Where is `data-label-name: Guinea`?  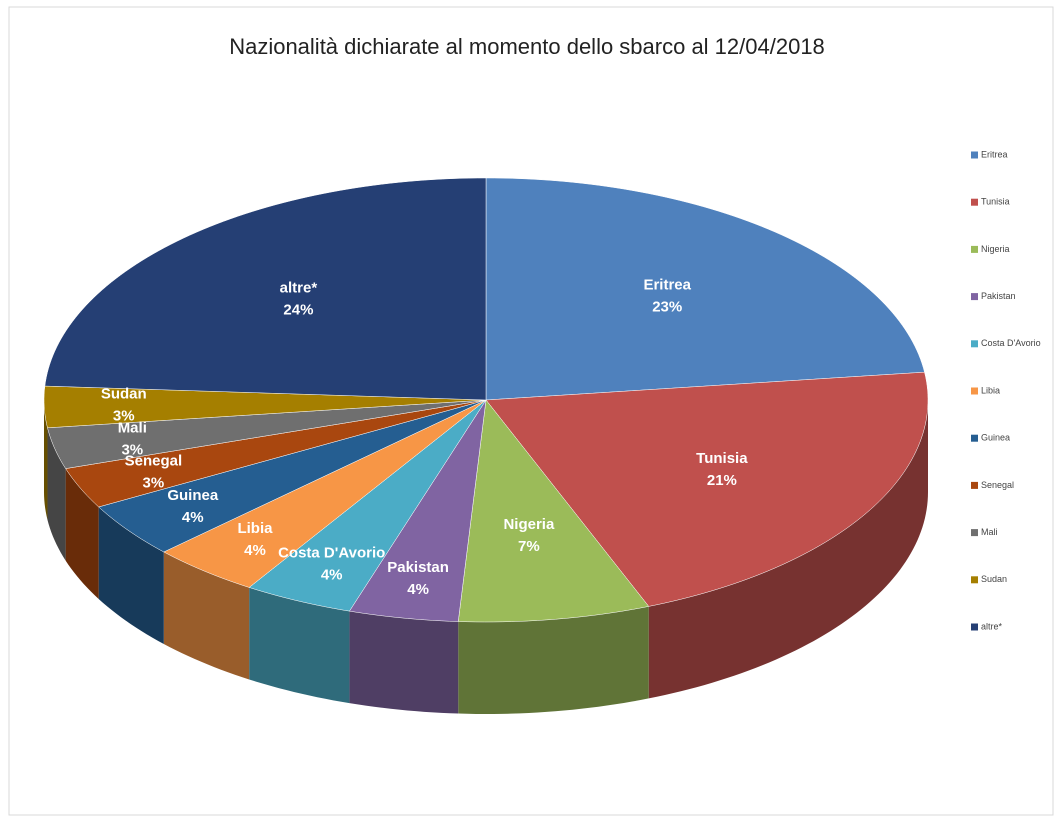 data-label-name: Guinea is located at coordinates (193, 495).